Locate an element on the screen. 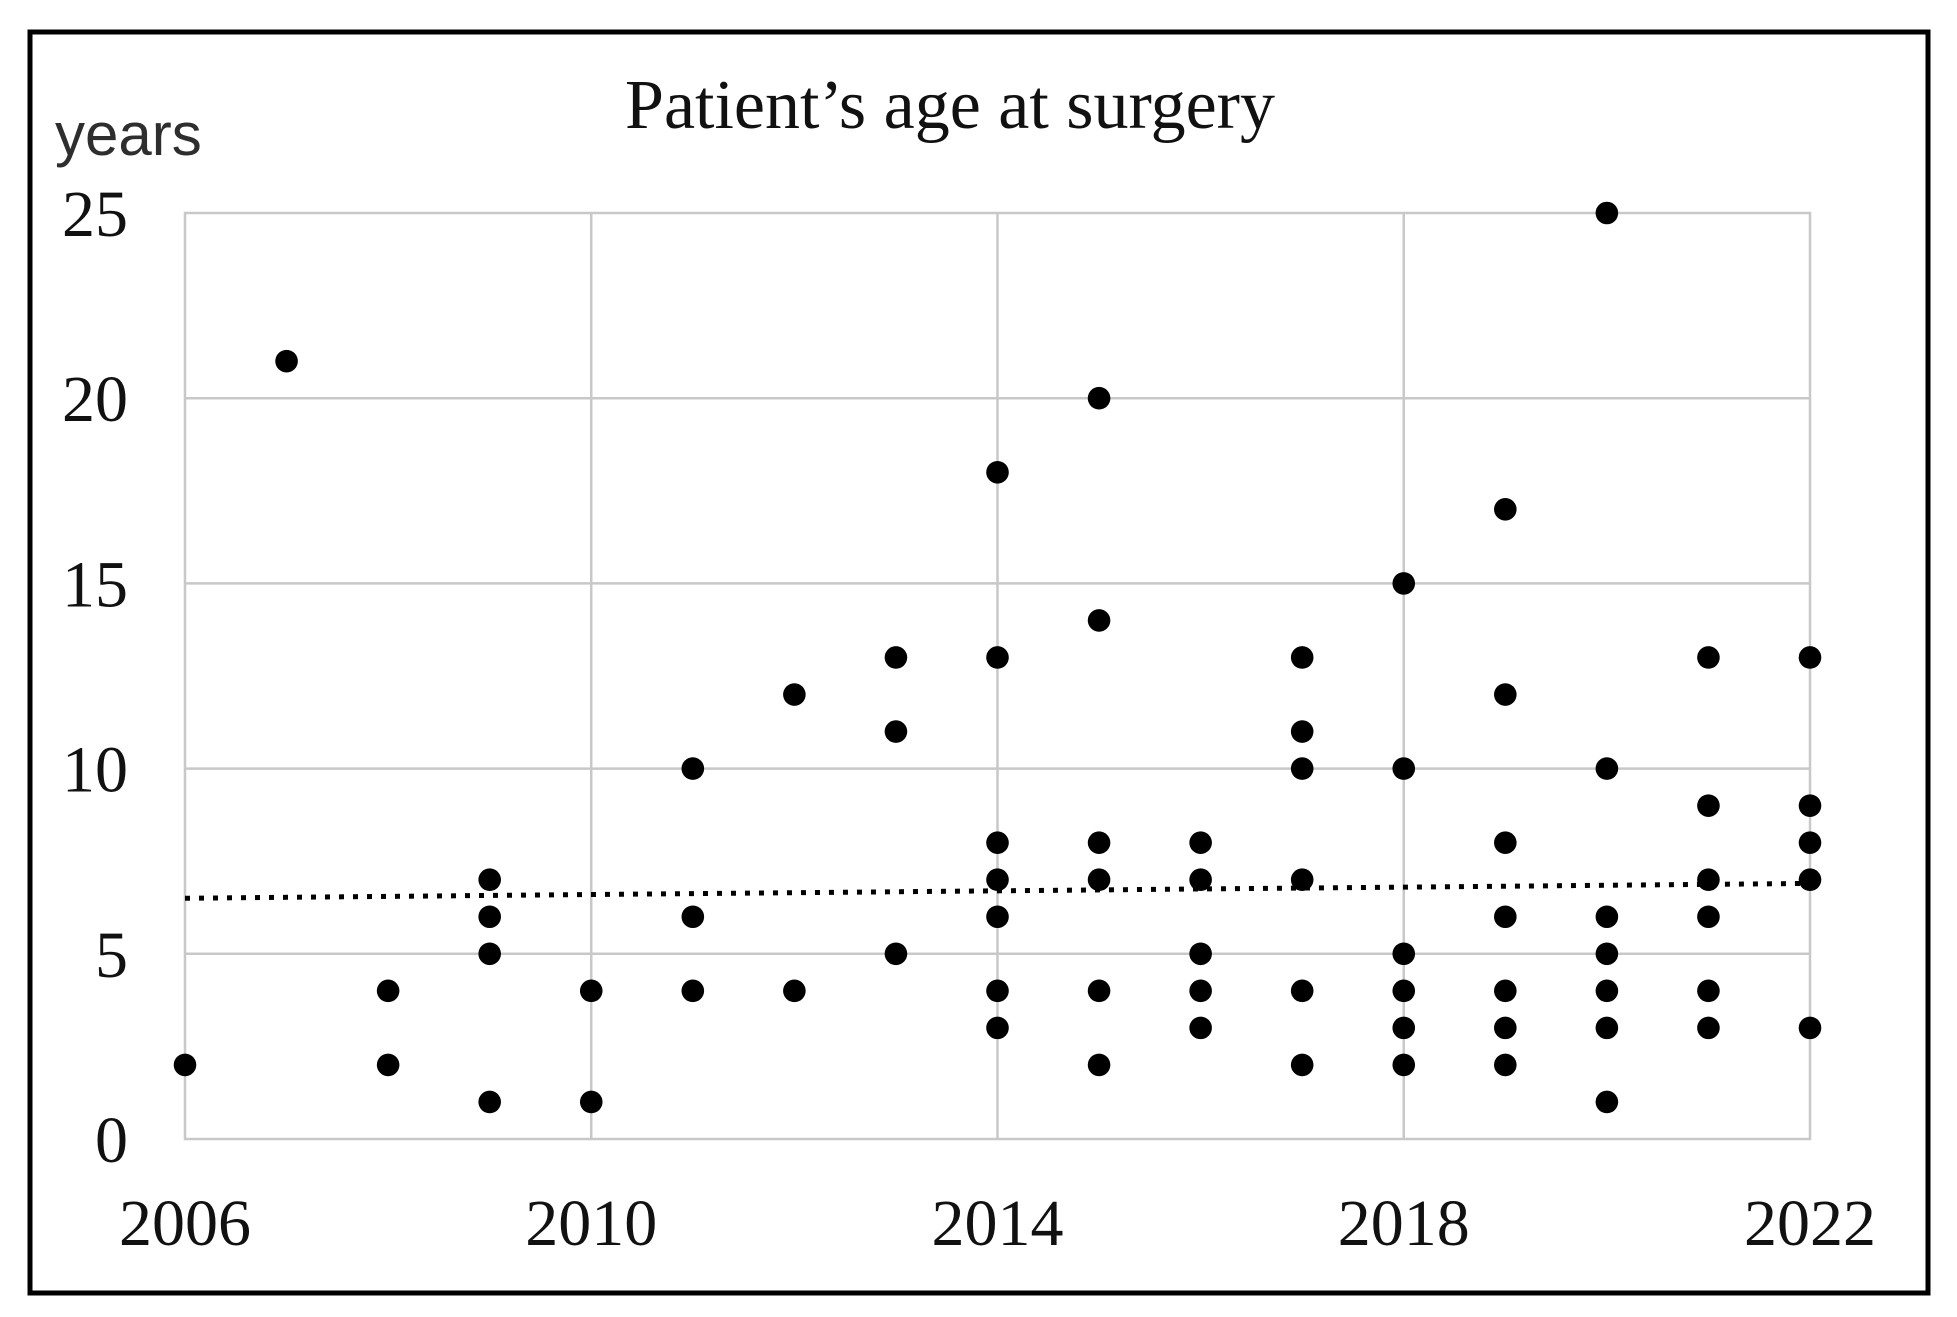 The height and width of the screenshot is (1317, 1957). x-axis-tick-labels: 2006 2010 2014 2018 2022 is located at coordinates (997, 1223).